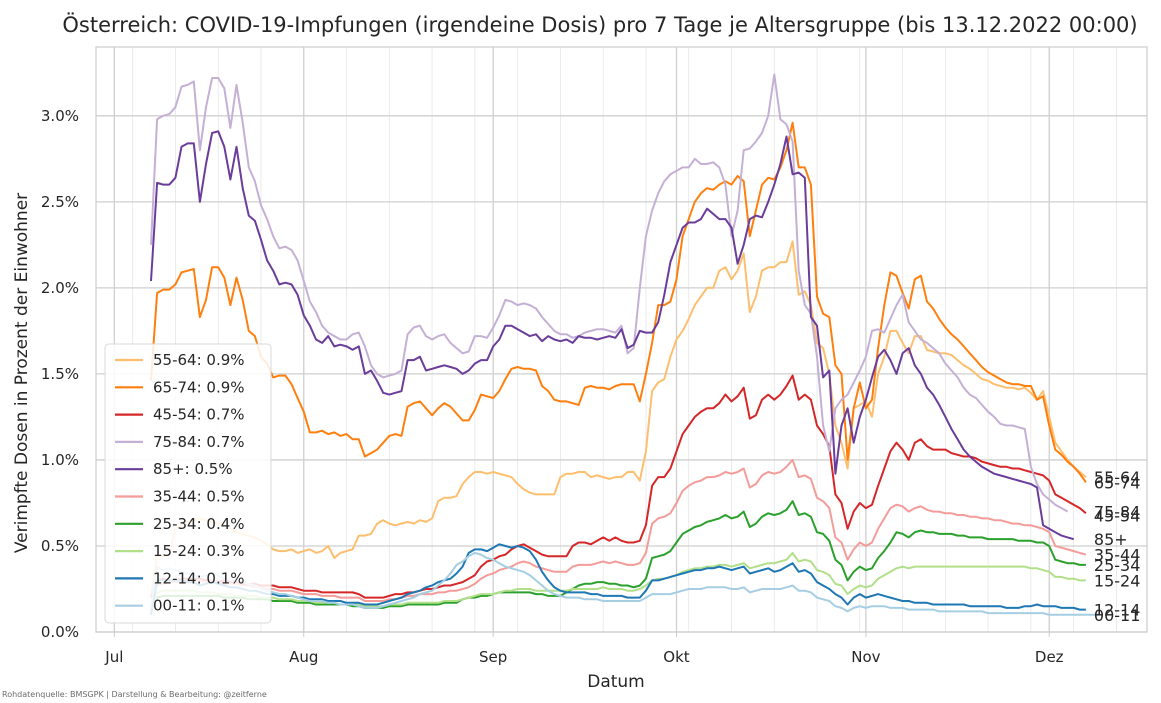 The image size is (1161, 703). I want to click on x-tick-label: Aug, so click(303, 657).